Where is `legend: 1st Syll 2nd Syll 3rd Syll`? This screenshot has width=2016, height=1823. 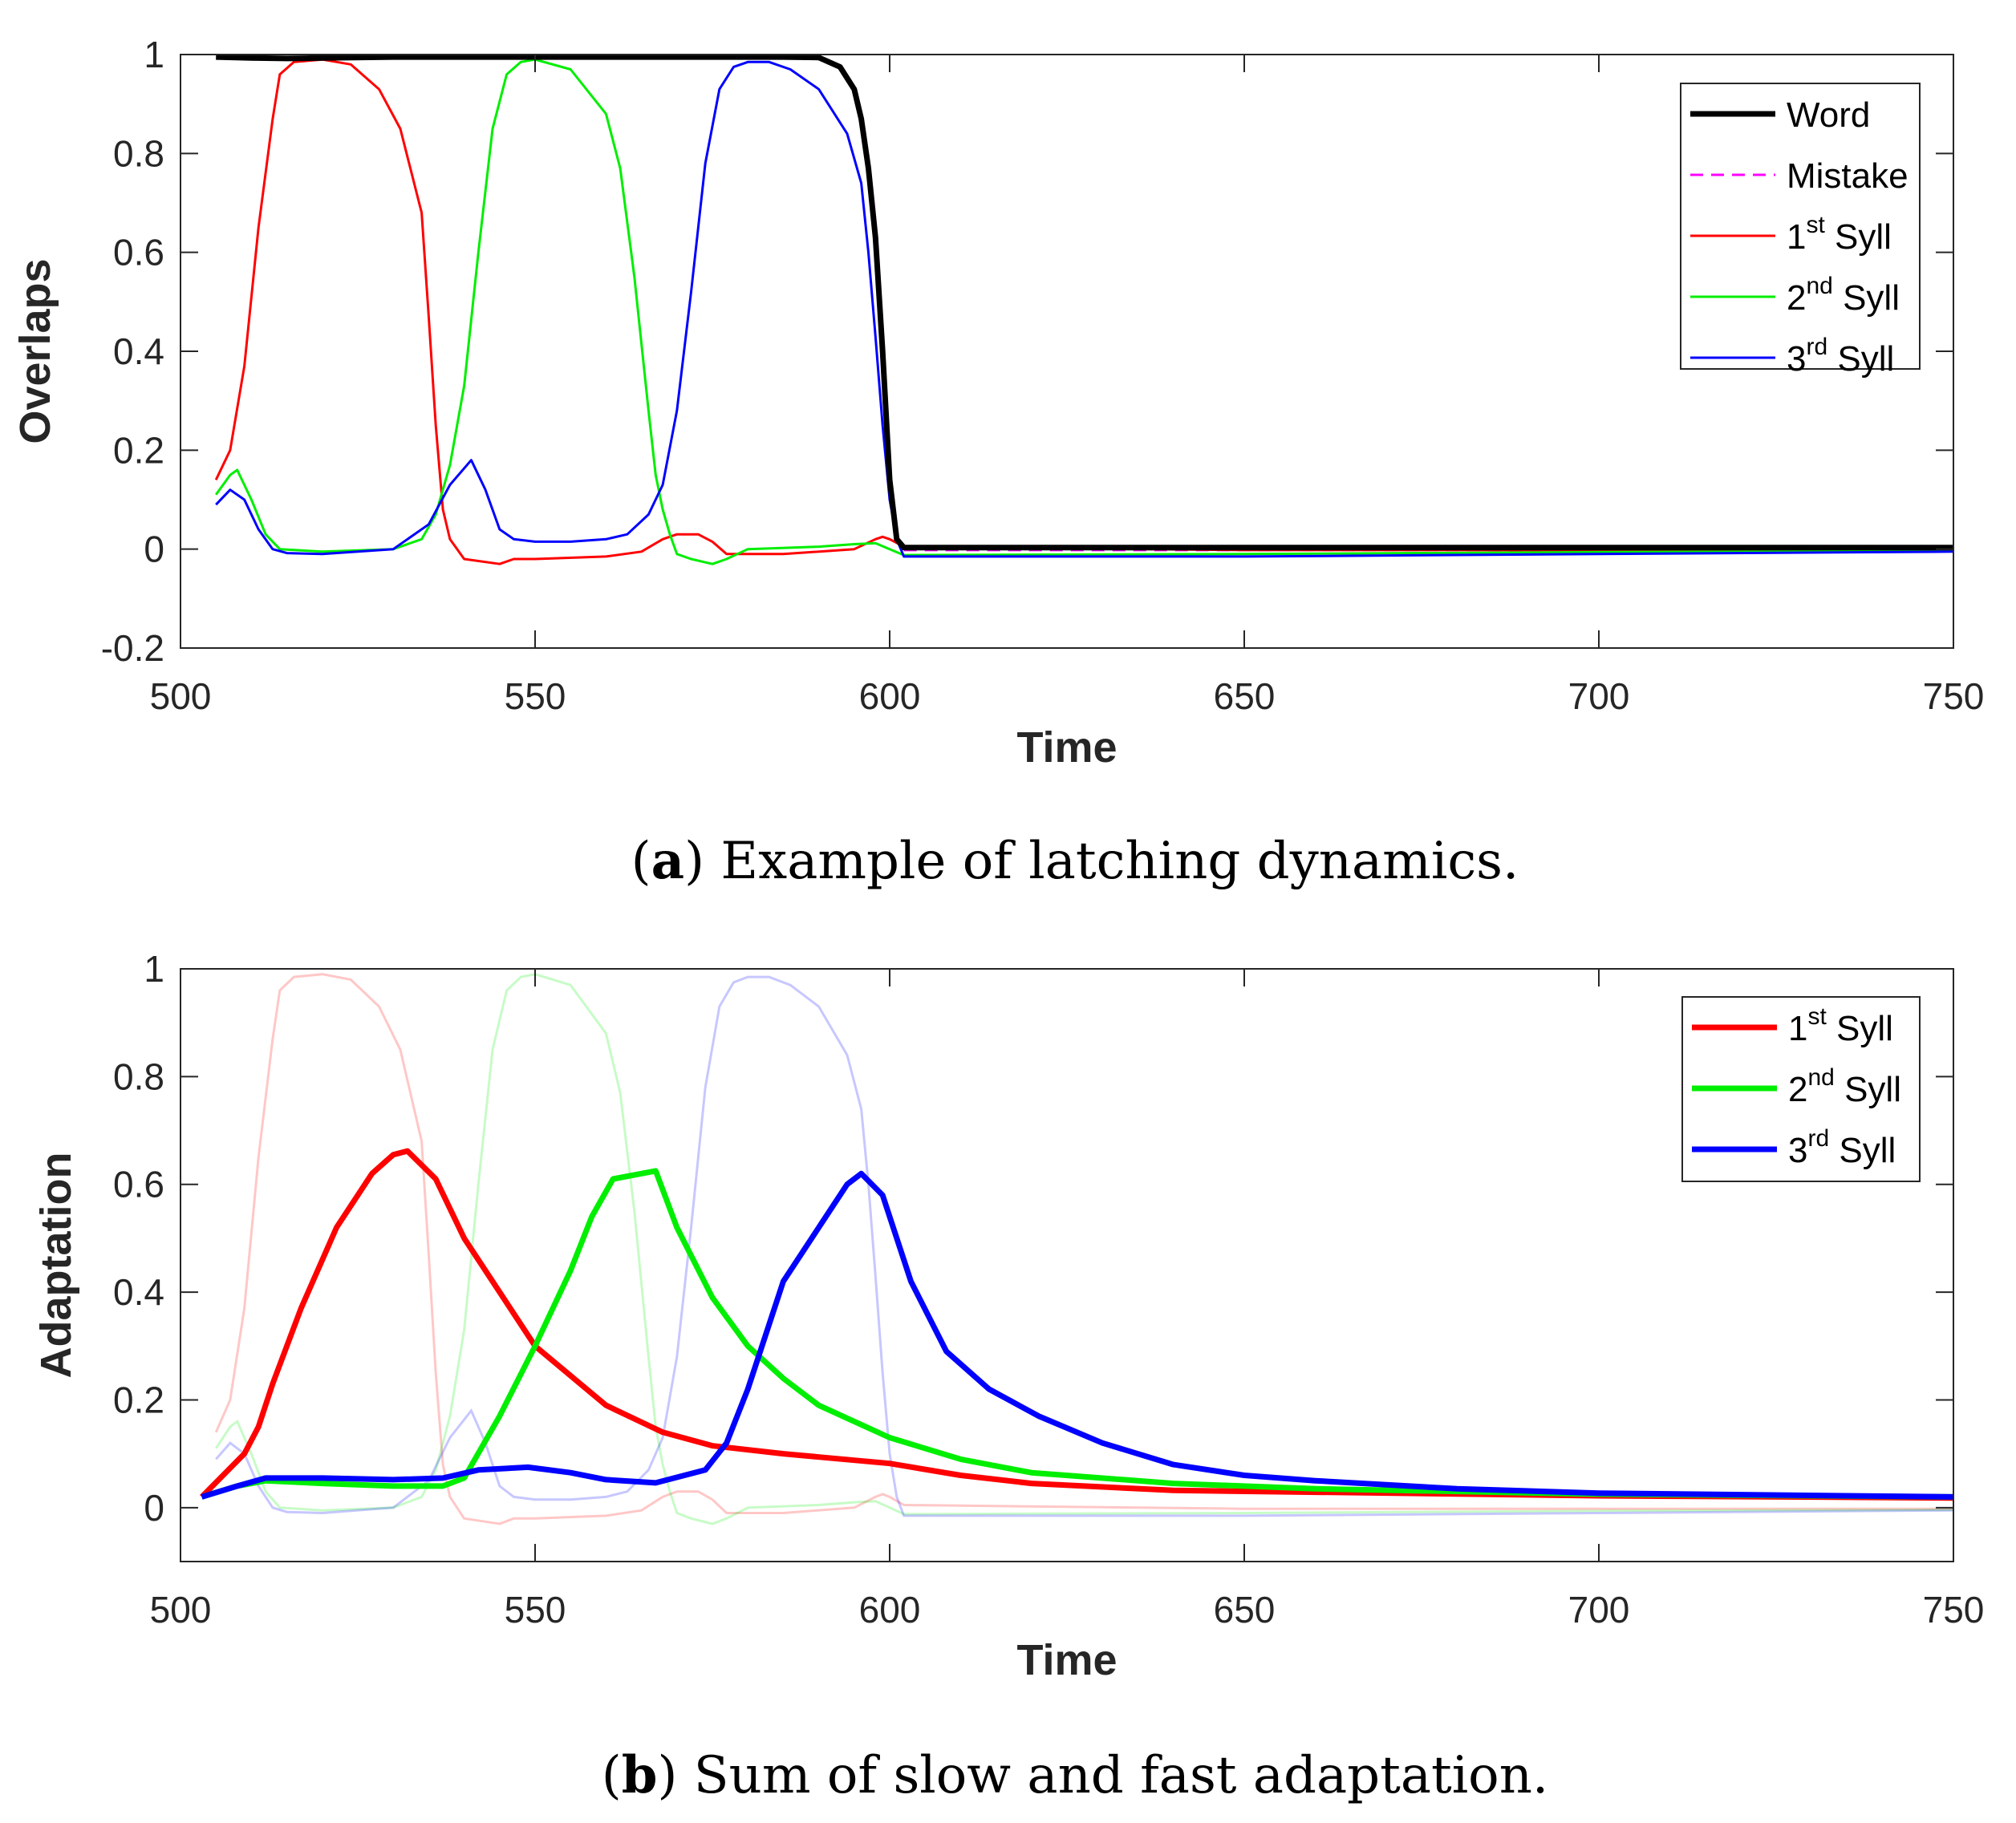
legend: 1st Syll 2nd Syll 3rd Syll is located at coordinates (1801, 1089).